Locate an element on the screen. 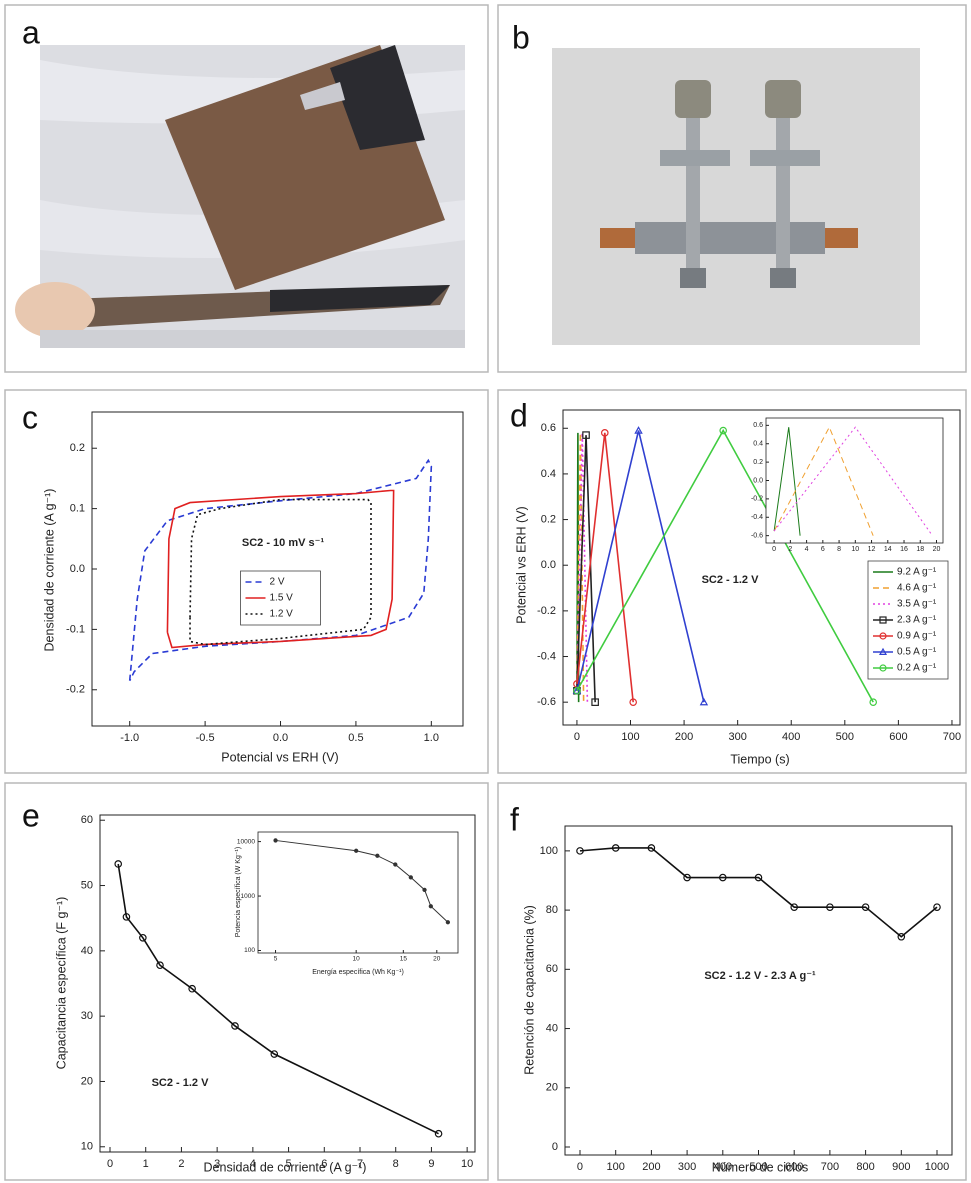 The width and height of the screenshot is (971, 1183). x-tick-label: 0.5 is located at coordinates (355, 738).